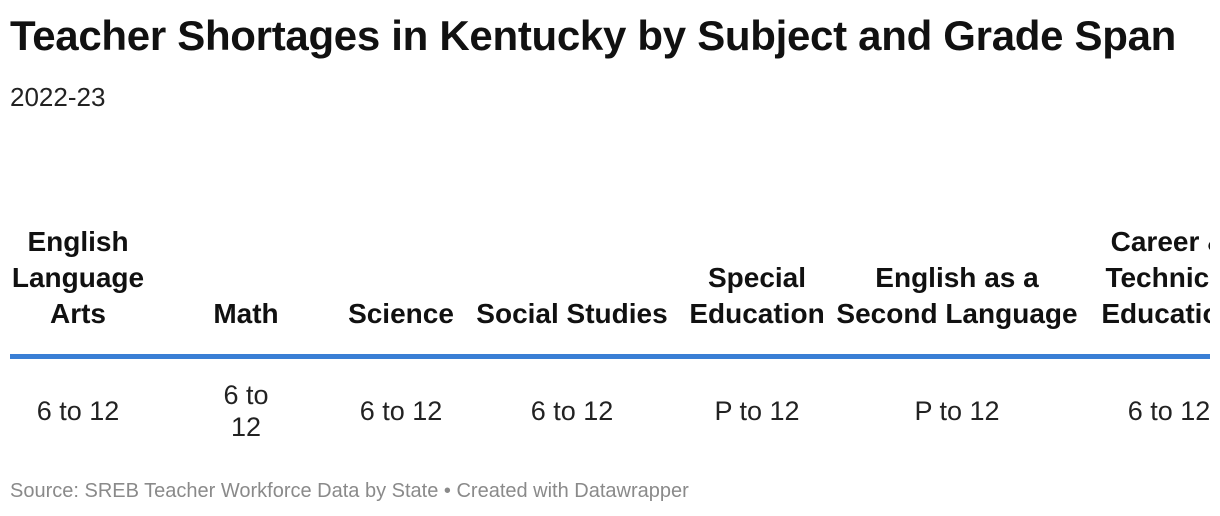 The width and height of the screenshot is (1220, 516). I want to click on column-header: English Language Arts, so click(78, 259).